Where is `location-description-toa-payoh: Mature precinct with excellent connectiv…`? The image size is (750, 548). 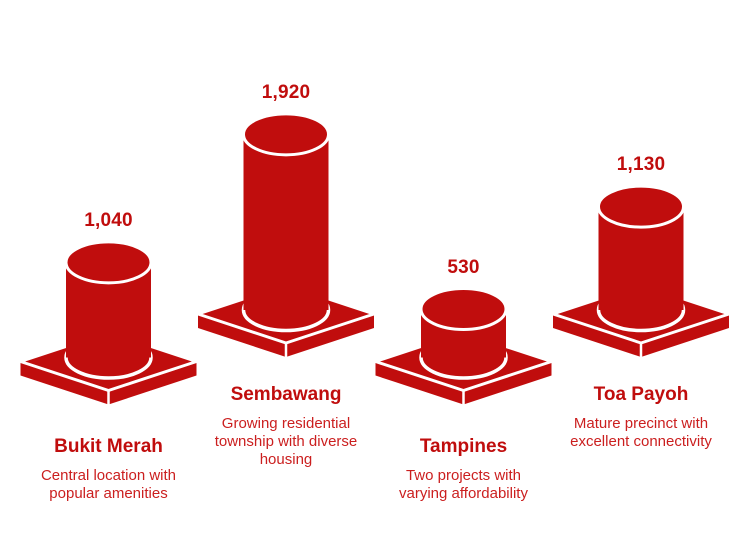
location-description-toa-payoh: Mature precinct with excellent connectiv… is located at coordinates (641, 432).